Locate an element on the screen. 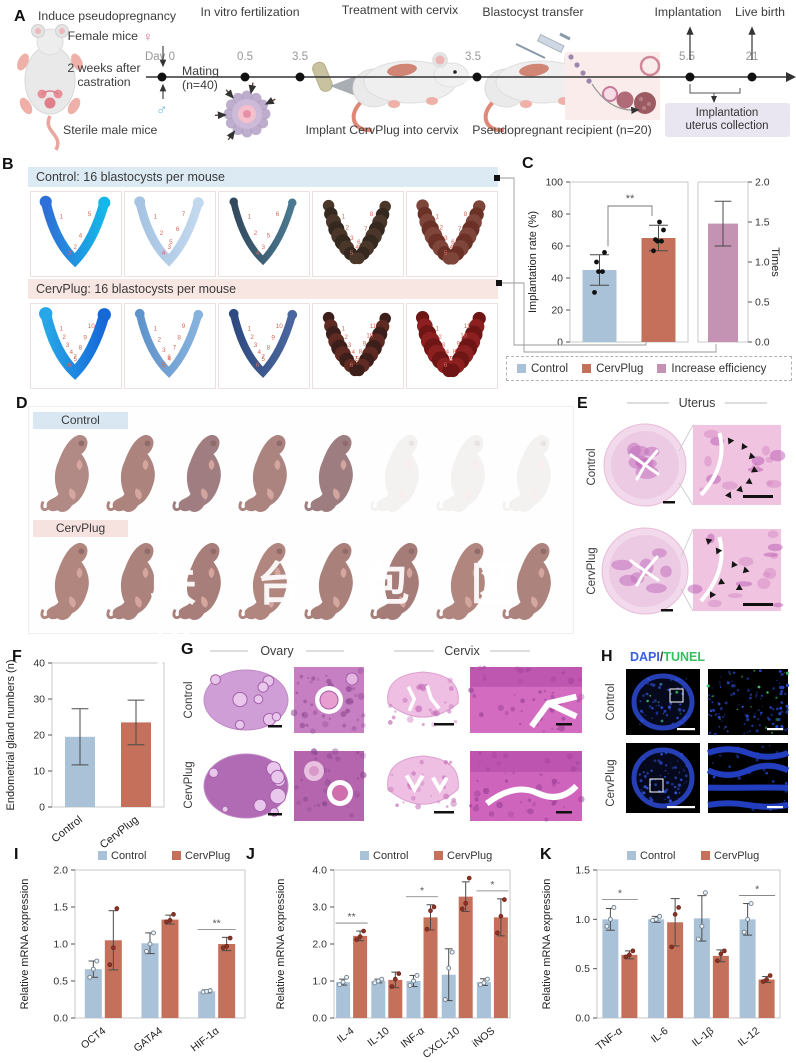 The image size is (796, 1063). timeline-tick: 0.5 is located at coordinates (245, 57).